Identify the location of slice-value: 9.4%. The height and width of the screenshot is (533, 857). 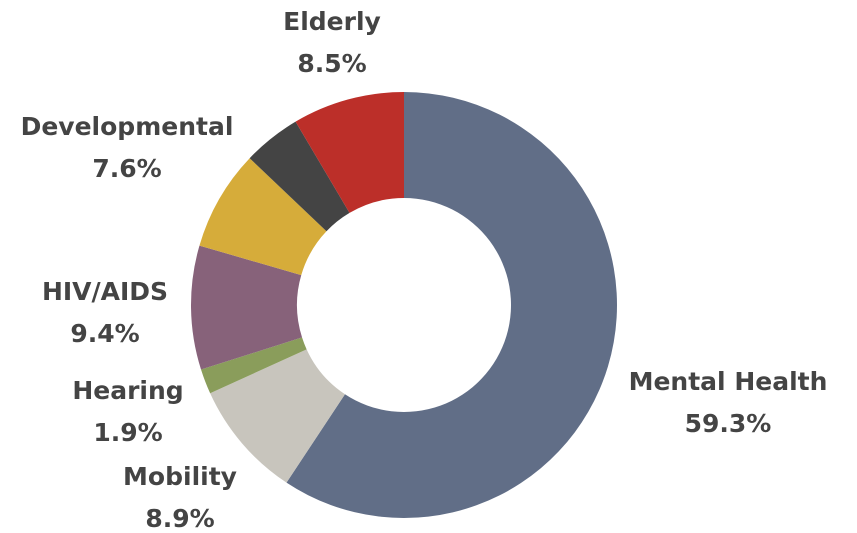
(104, 333).